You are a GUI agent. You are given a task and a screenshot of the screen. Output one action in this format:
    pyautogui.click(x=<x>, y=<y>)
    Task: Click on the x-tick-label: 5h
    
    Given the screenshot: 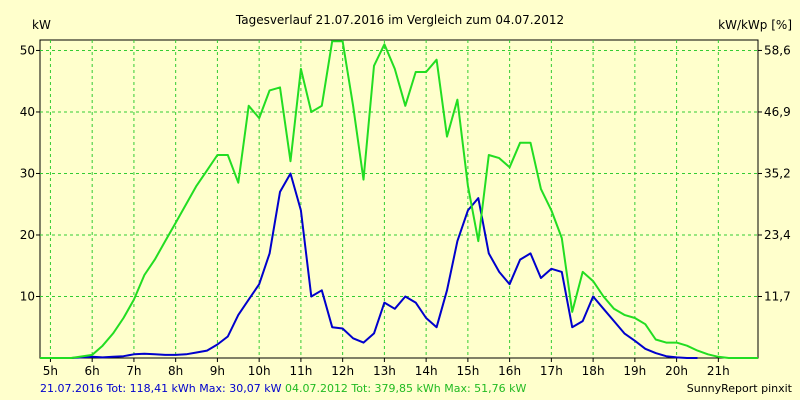 What is the action you would take?
    pyautogui.click(x=50, y=371)
    